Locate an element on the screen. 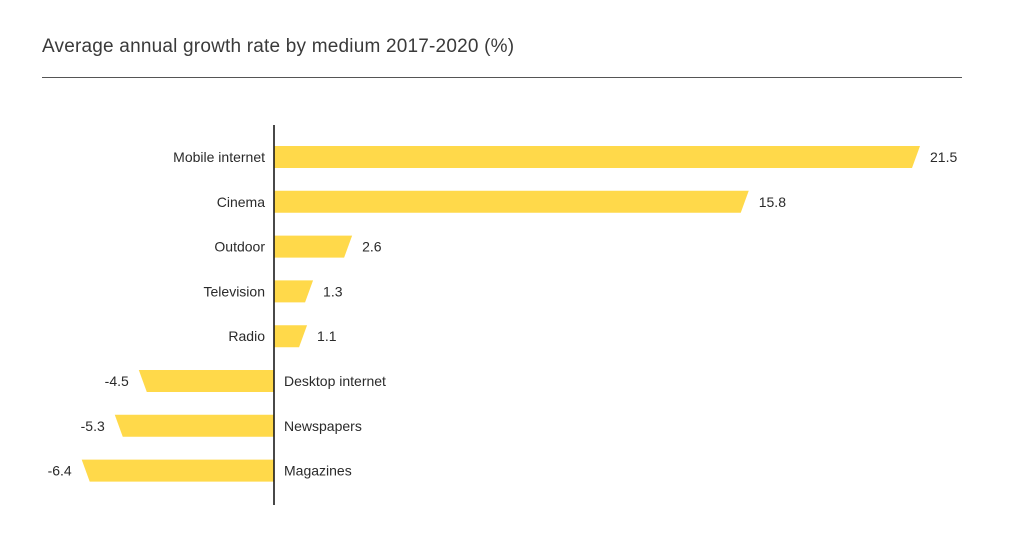  value-label-television: 1.3 is located at coordinates (333, 291).